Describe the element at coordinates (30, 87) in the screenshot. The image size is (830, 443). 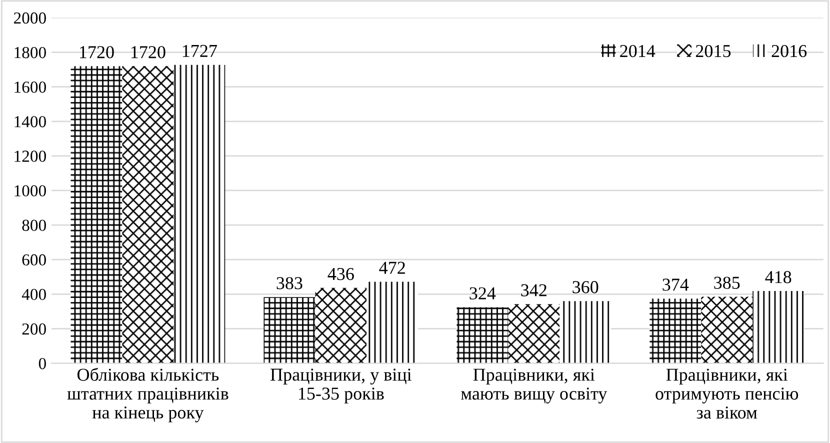
I see `y-tick-label: 1600` at that location.